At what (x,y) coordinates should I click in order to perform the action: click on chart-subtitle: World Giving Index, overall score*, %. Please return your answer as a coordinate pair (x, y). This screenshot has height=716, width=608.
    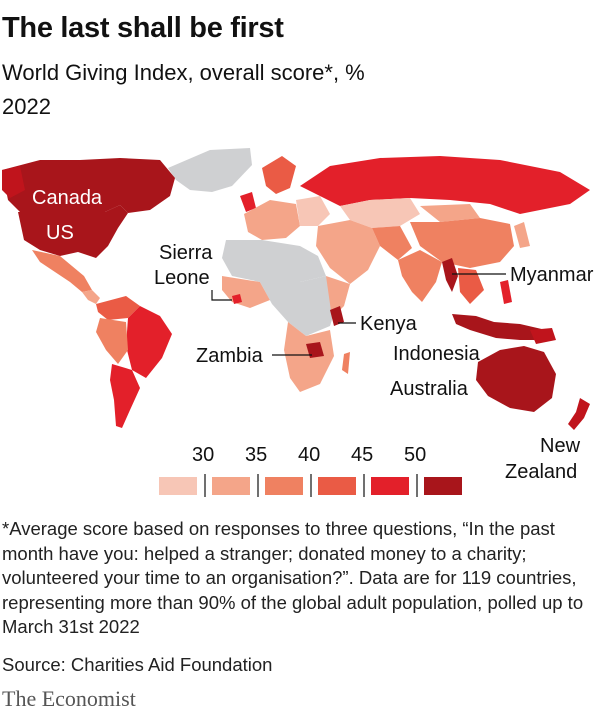
    Looking at the image, I should click on (183, 72).